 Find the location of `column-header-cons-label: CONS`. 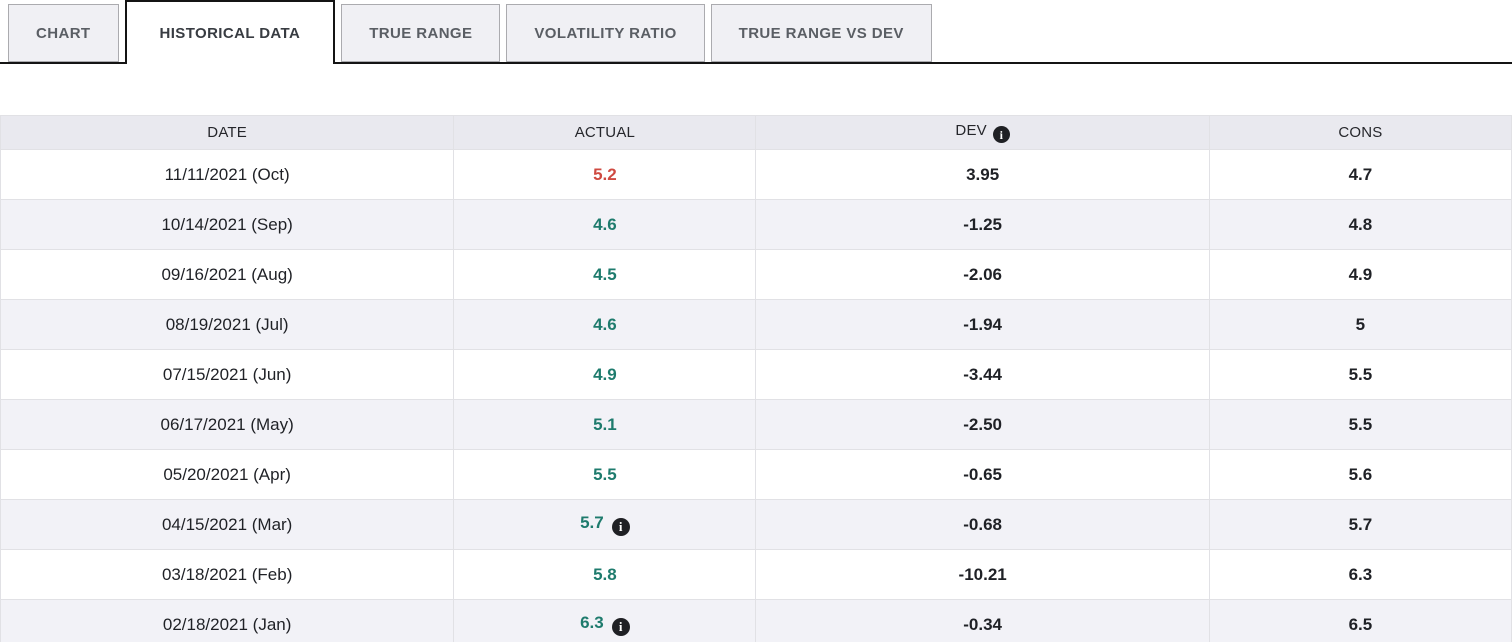

column-header-cons-label: CONS is located at coordinates (1360, 132).